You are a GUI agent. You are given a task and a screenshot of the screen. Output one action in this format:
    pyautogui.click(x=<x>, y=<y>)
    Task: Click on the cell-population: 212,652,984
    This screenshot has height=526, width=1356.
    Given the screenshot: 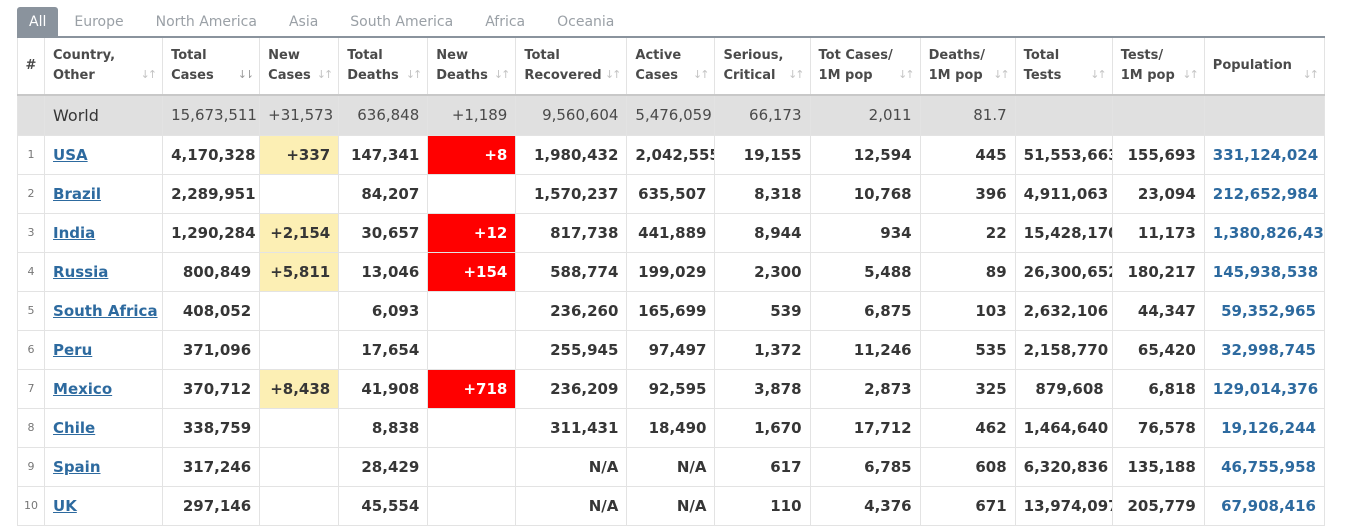 What is the action you would take?
    pyautogui.click(x=1264, y=193)
    